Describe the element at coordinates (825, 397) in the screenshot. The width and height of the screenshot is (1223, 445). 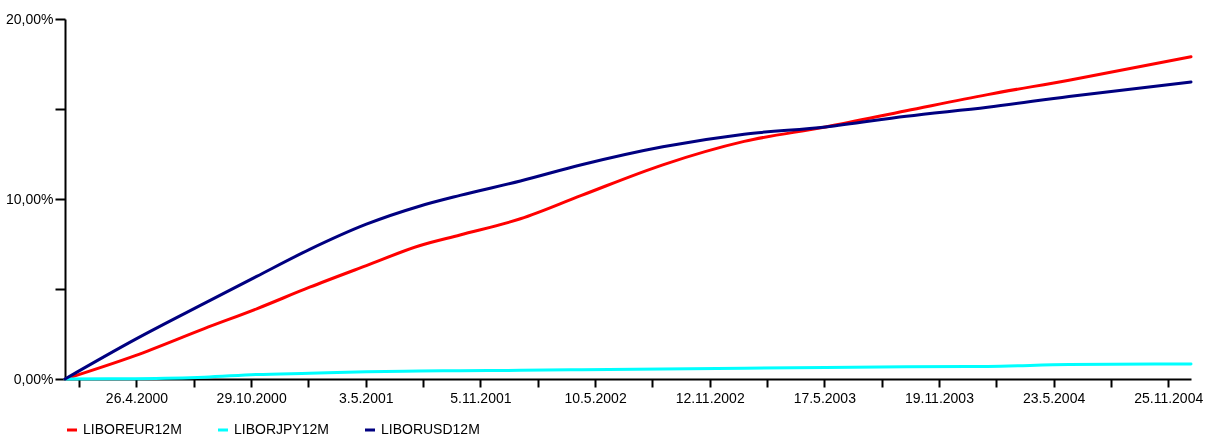
I see `x-tick-label: 17.5.2003` at that location.